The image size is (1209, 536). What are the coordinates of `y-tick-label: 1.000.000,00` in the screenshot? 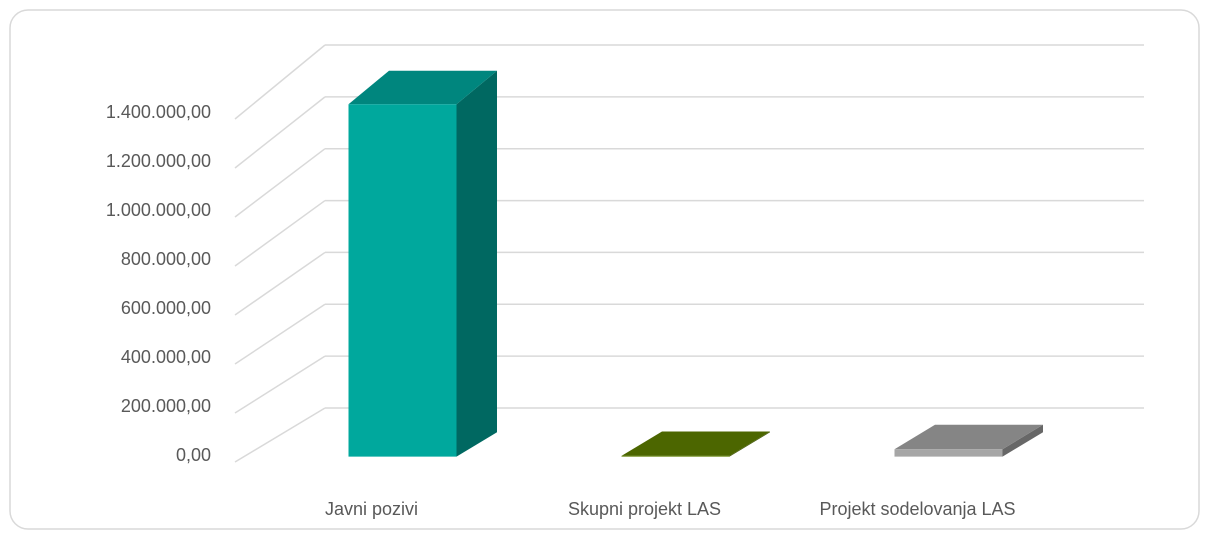 It's located at (158, 210).